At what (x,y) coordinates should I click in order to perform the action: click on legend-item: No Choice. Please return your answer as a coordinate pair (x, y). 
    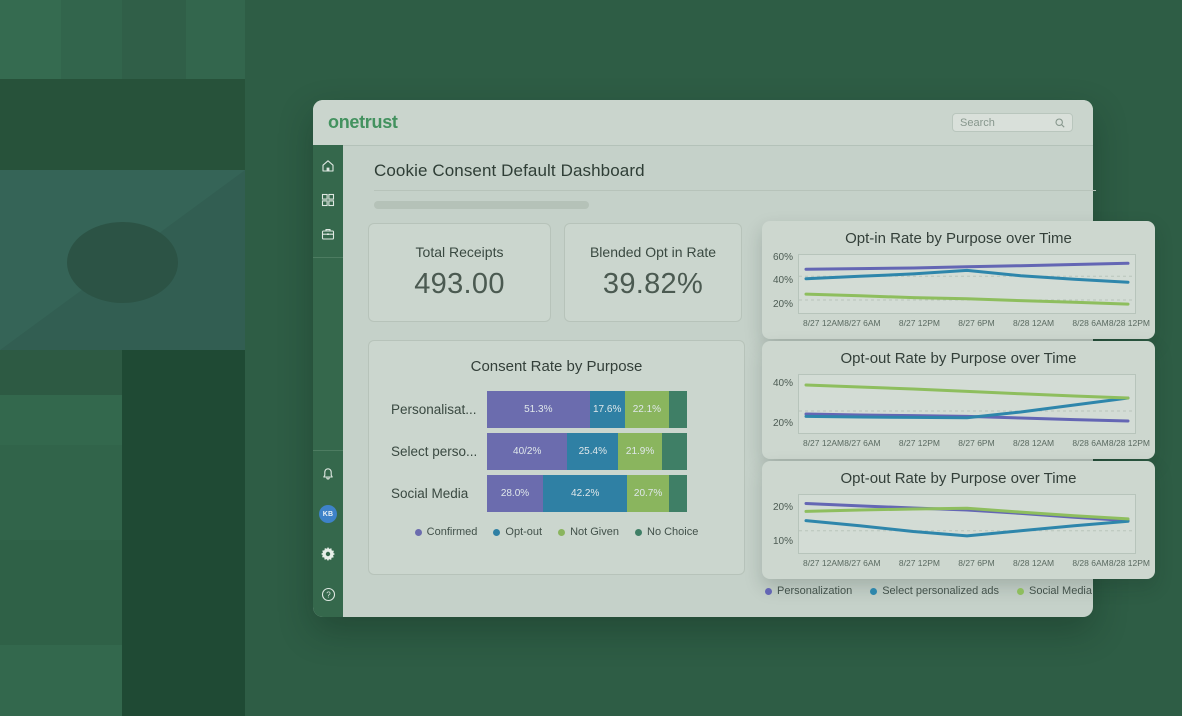
    Looking at the image, I should click on (666, 532).